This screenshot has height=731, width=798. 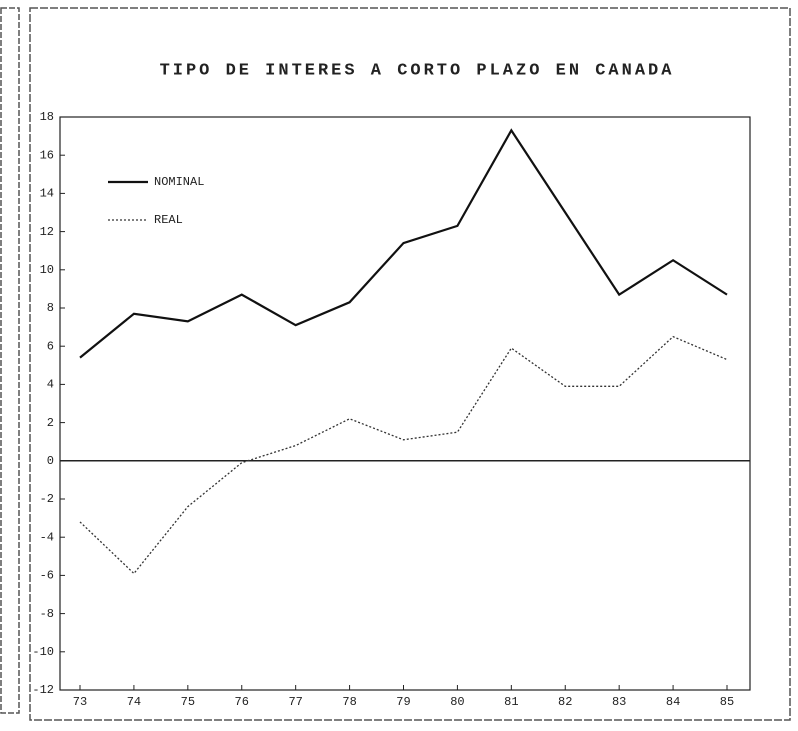 What do you see at coordinates (80, 702) in the screenshot?
I see `x-tick-label: 73` at bounding box center [80, 702].